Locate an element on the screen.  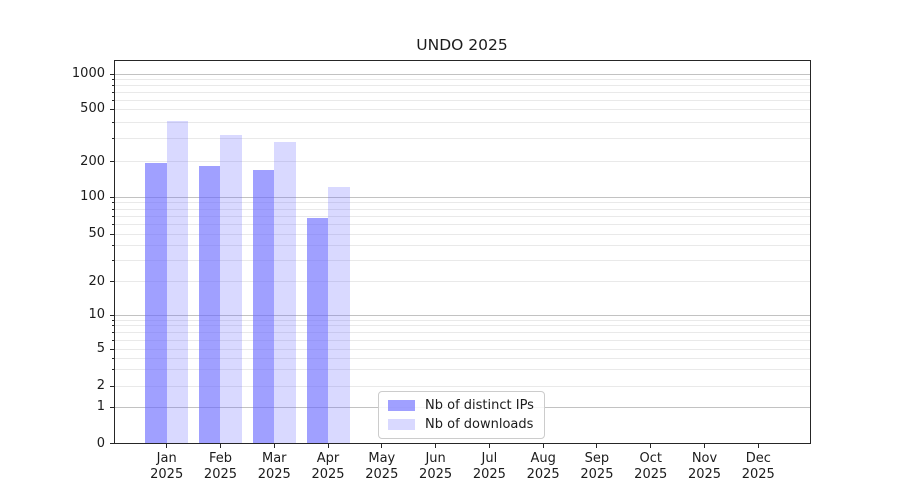
x-tick-month: Dec is located at coordinates (758, 458).